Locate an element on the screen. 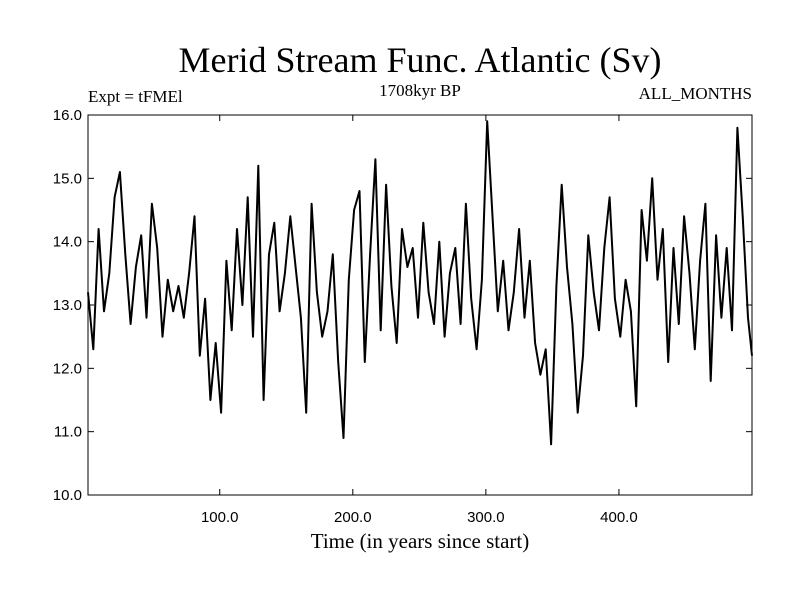 This screenshot has width=800, height=600. time-period-label: 1708kyr BP is located at coordinates (420, 90).